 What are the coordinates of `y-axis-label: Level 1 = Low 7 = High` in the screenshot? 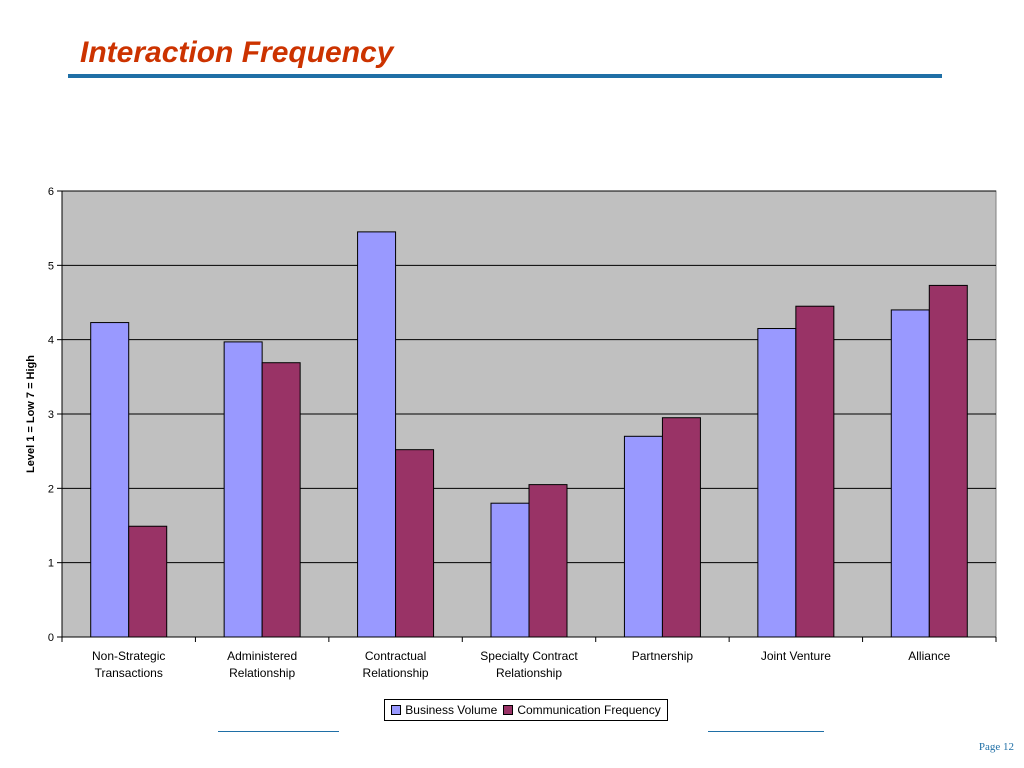 It's located at (31, 414).